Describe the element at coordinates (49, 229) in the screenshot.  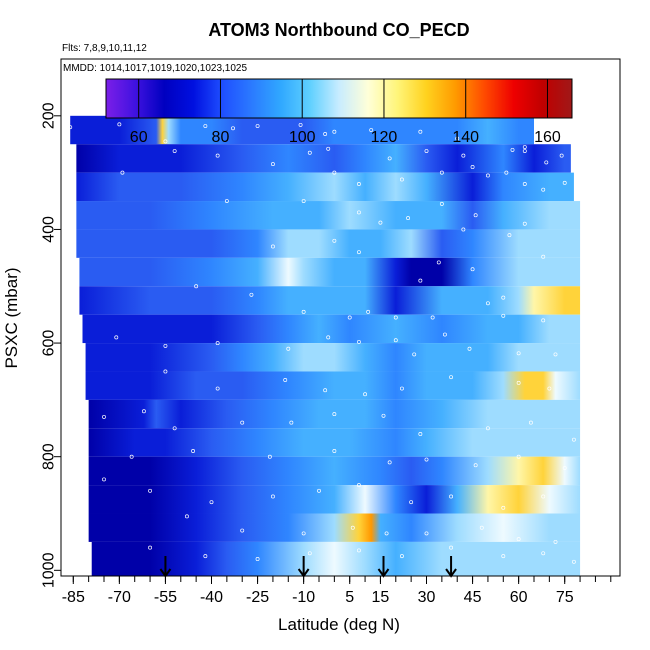
I see `y-tick-label: 400` at that location.